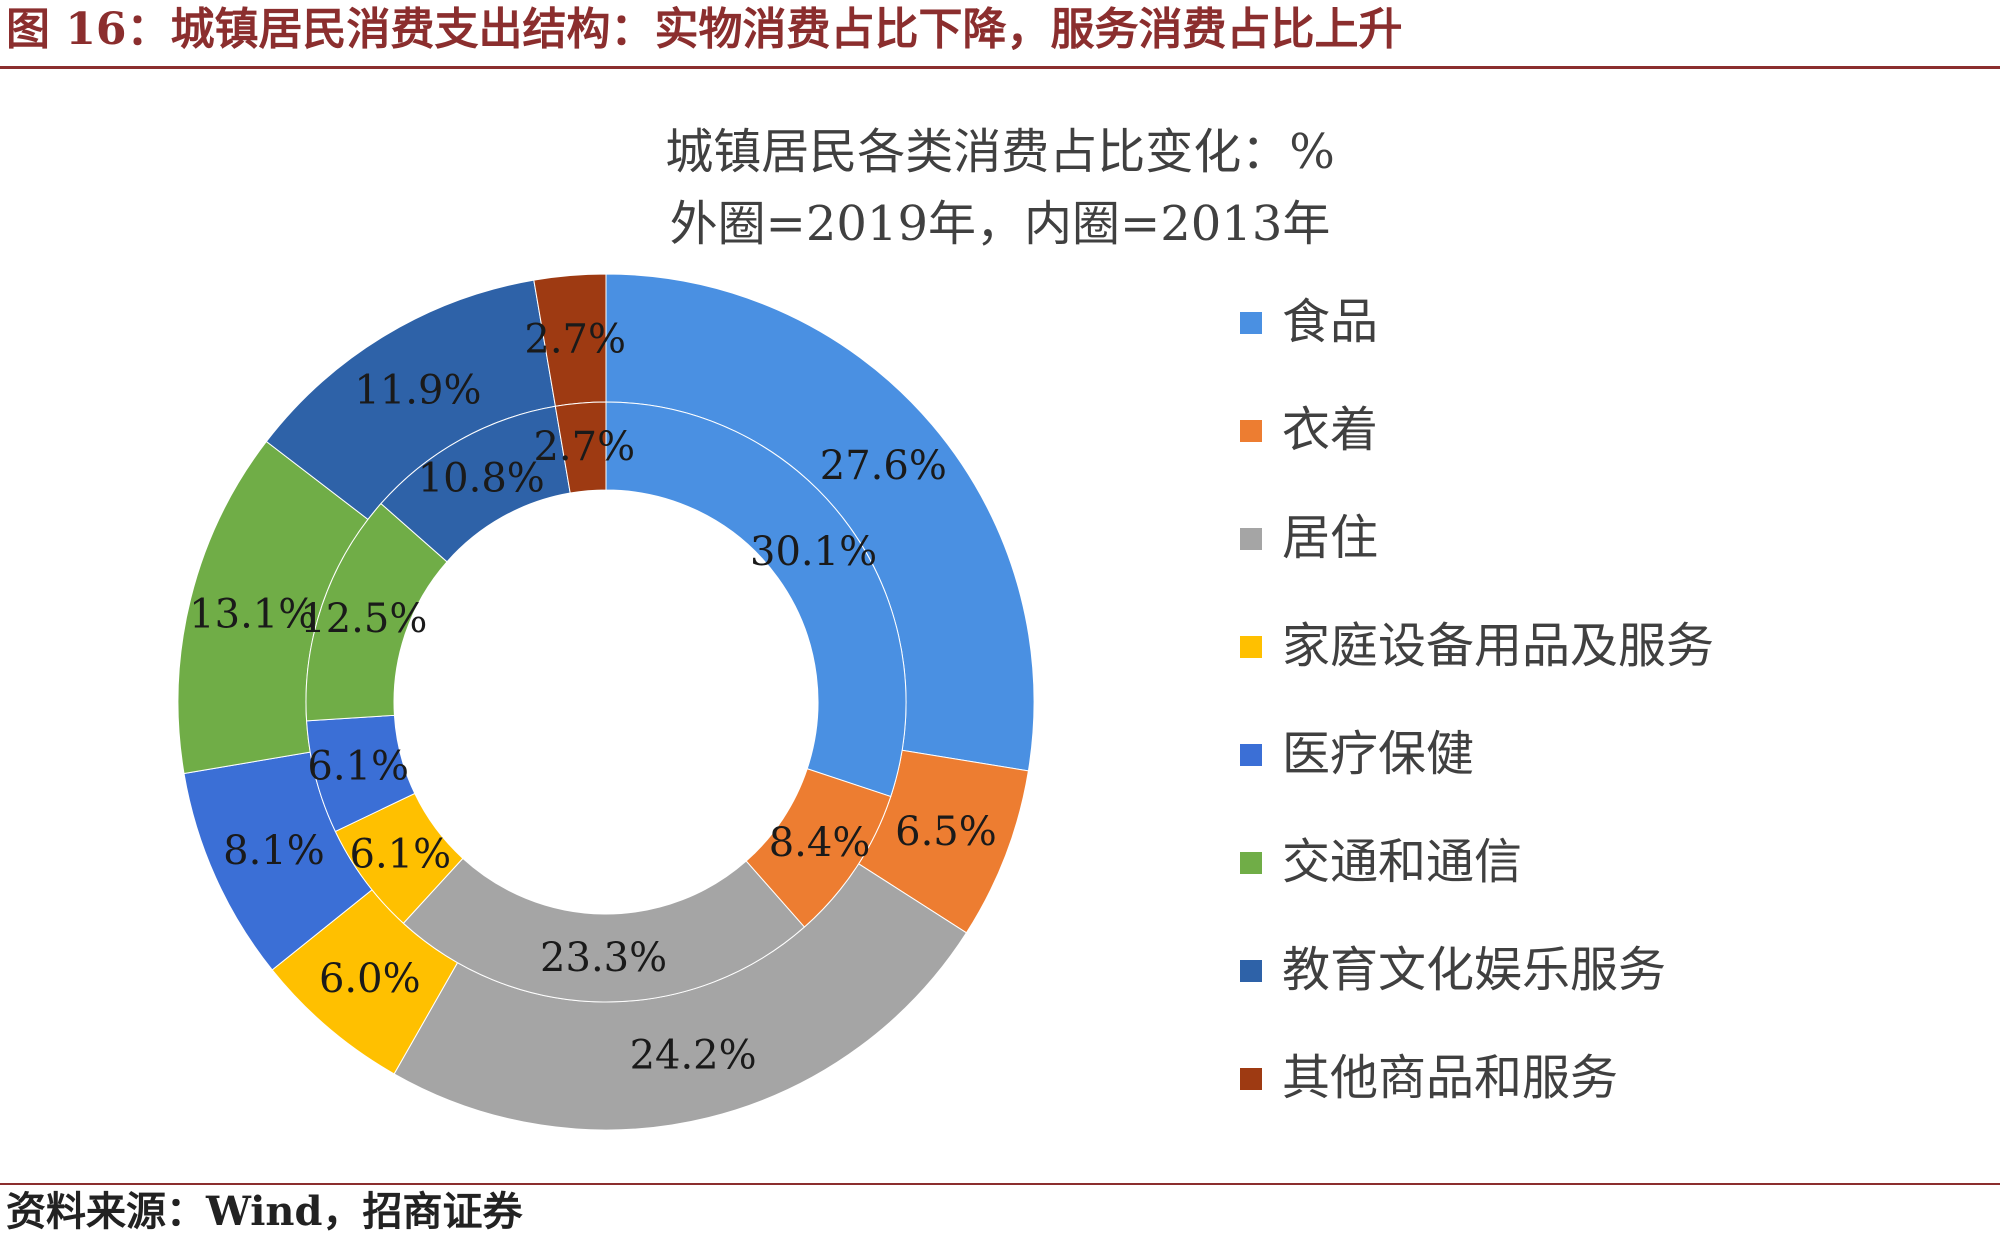 The width and height of the screenshot is (2000, 1240). Describe the element at coordinates (1000, 224) in the screenshot. I see `chart-subtitle: 外圈=2019年，内圈=2013年` at that location.